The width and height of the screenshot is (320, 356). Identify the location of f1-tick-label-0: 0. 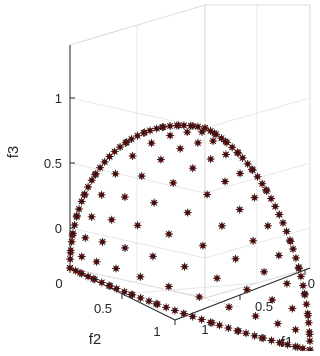
(311, 283).